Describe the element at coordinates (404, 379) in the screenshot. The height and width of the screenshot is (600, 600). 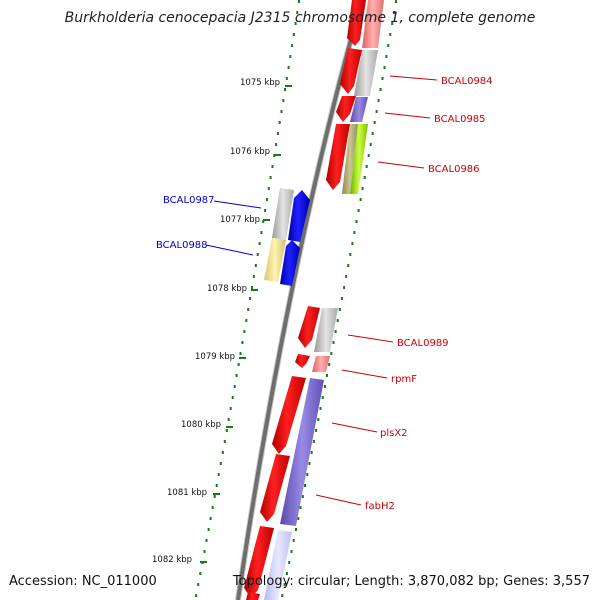
I see `gene-label-rpmf: rpmF` at that location.